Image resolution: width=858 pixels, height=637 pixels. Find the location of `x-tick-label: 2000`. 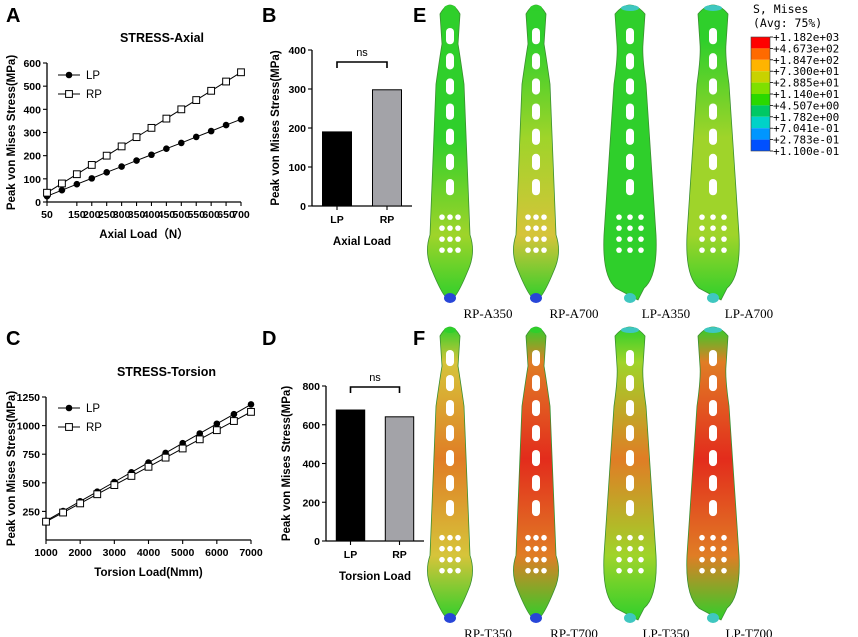

x-tick-label: 2000 is located at coordinates (80, 553).